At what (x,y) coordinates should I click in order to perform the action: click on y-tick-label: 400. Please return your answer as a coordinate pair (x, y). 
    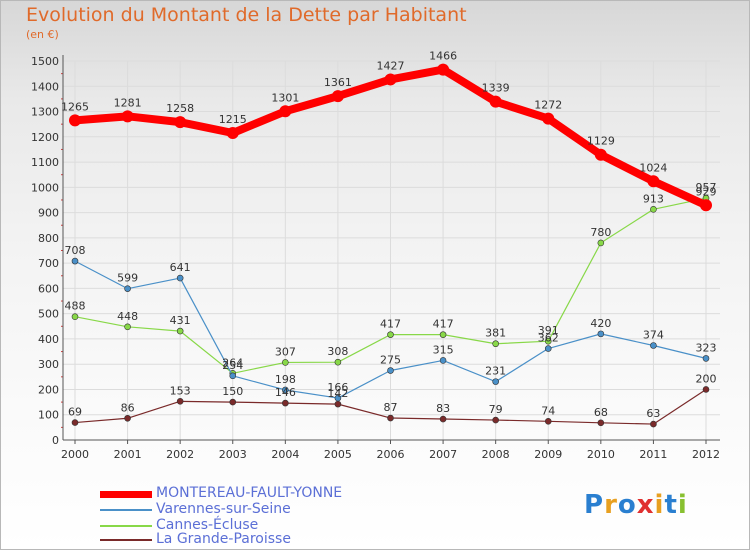
    Looking at the image, I should click on (48, 339).